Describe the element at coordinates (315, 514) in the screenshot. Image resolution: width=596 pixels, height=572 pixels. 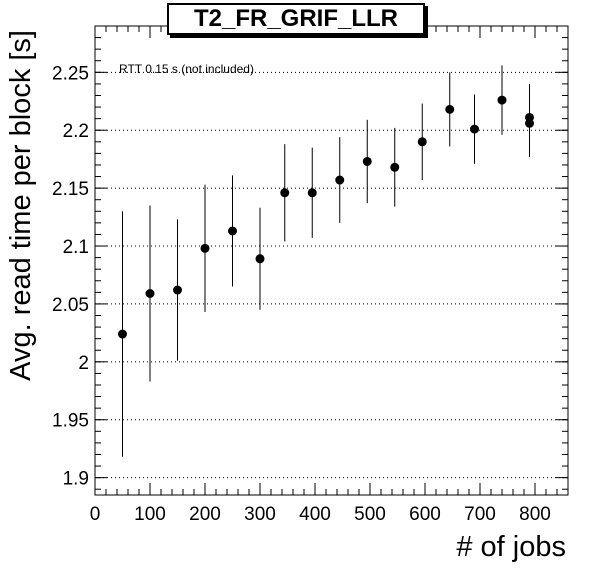
I see `x-tick-label: 400` at that location.